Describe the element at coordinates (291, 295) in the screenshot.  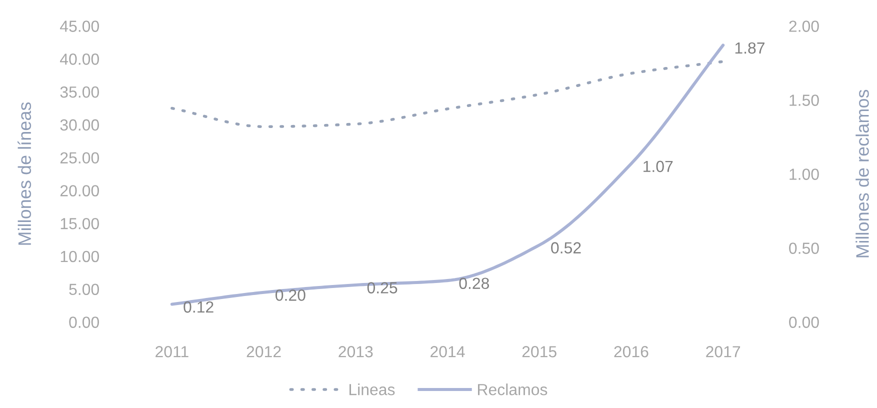
I see `data-label: 0.20` at that location.